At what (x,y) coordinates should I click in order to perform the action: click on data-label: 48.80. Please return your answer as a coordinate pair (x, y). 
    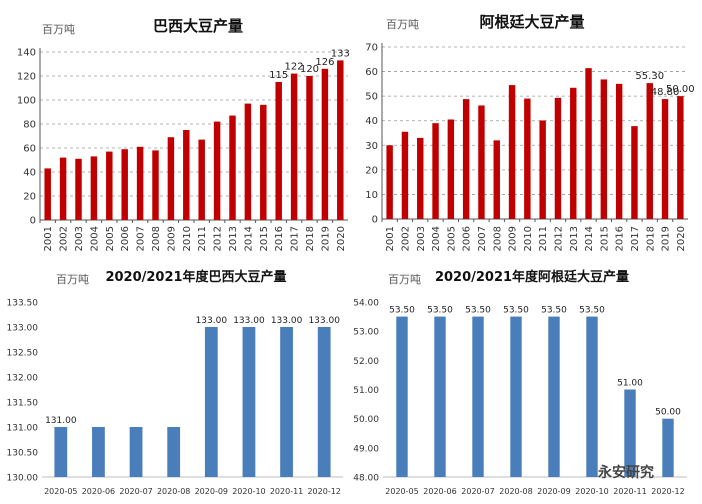
    Looking at the image, I should click on (665, 92).